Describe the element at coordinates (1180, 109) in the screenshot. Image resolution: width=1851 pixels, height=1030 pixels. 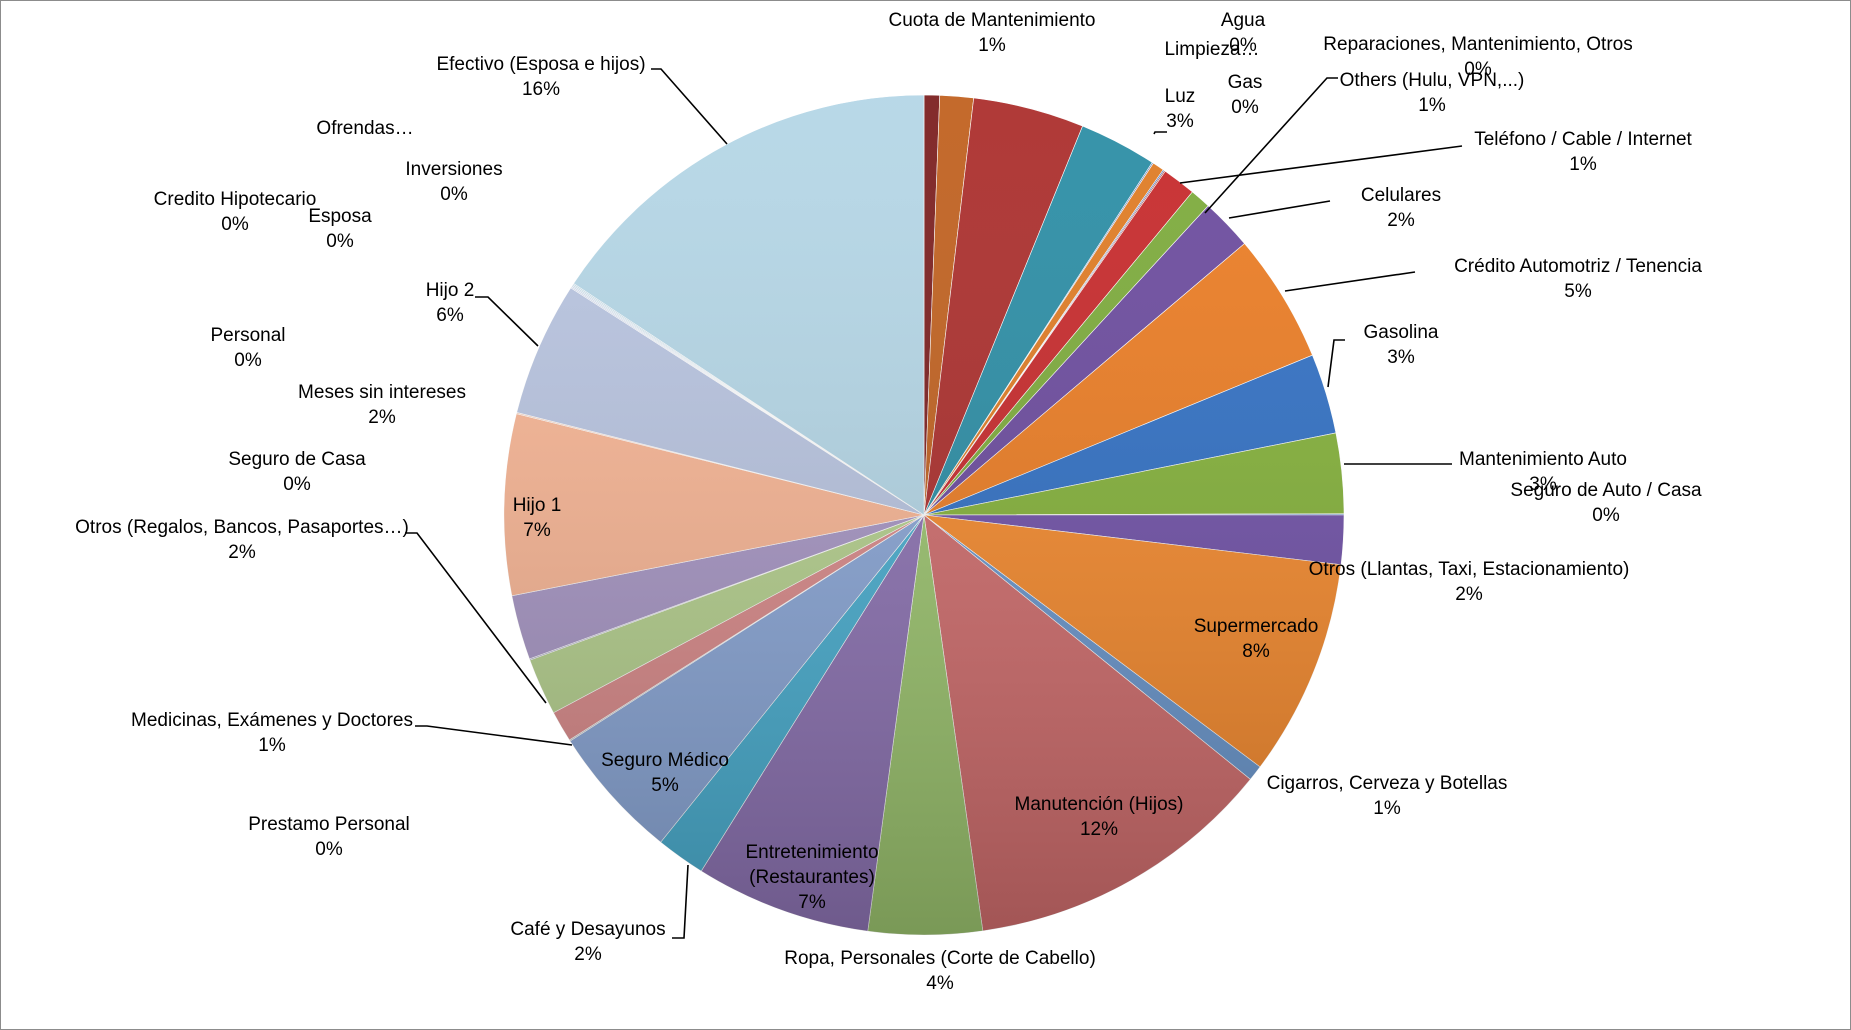
I see `data-label-luz: Luz 3%` at that location.